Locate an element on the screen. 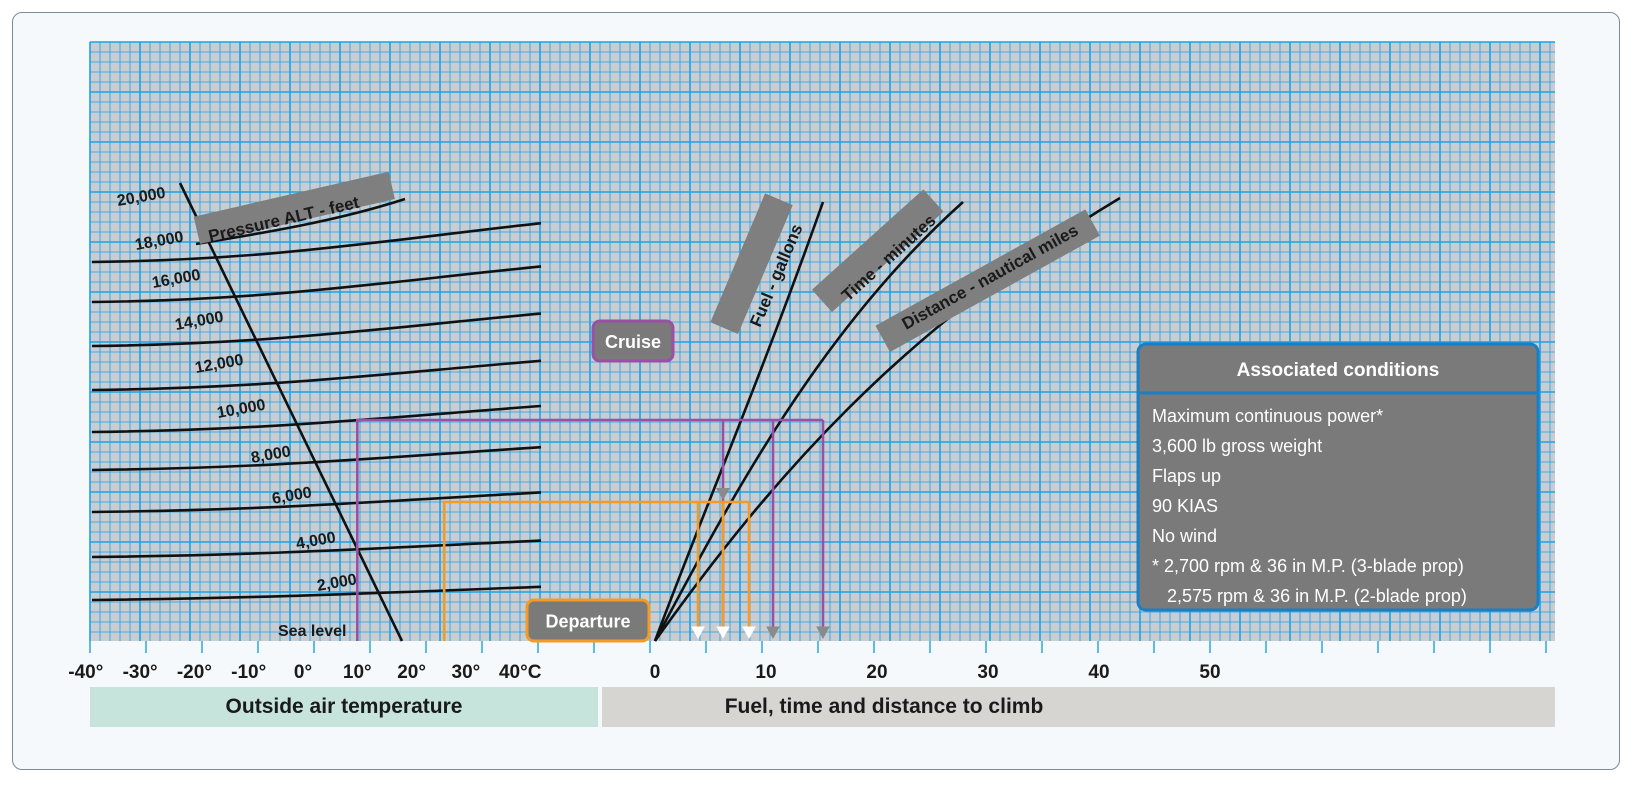  altitude-label: 8,000 is located at coordinates (271, 455).